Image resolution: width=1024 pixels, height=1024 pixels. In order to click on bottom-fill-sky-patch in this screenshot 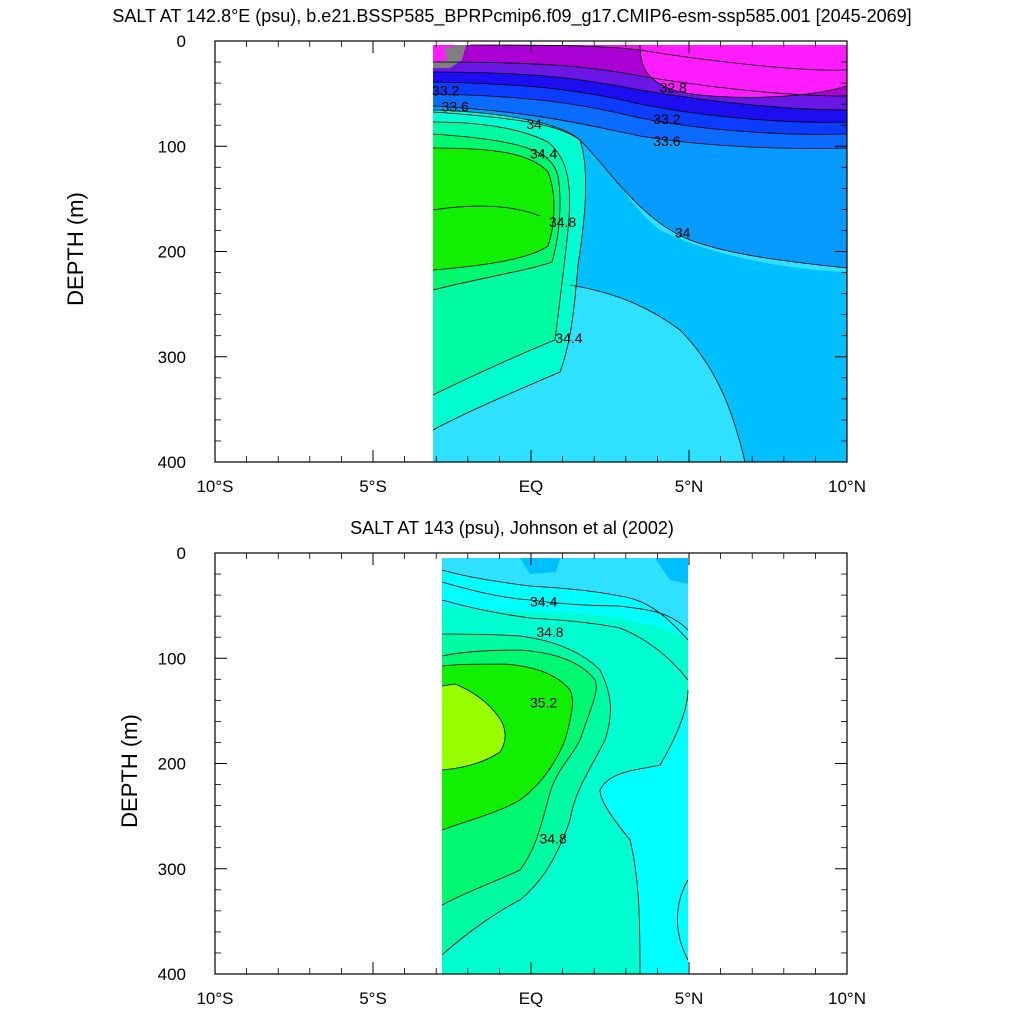, I will do `click(540, 566)`.